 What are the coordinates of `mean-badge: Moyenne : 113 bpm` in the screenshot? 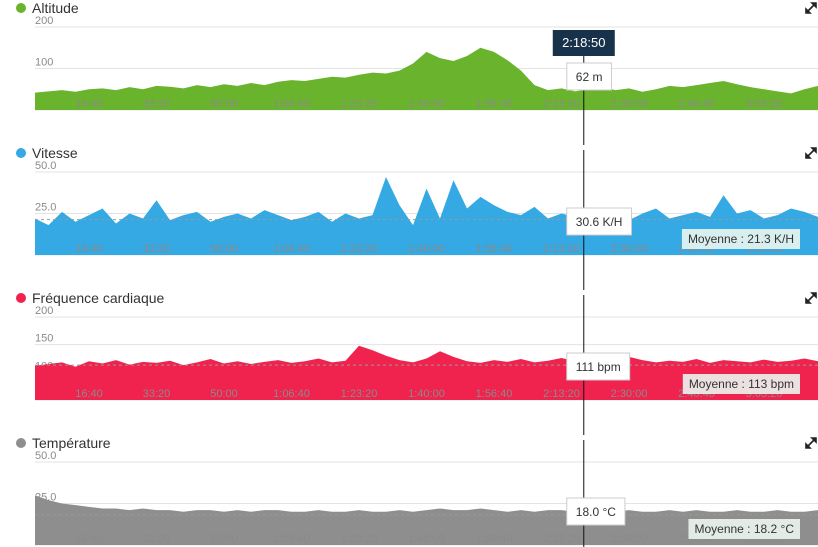 It's located at (741, 384).